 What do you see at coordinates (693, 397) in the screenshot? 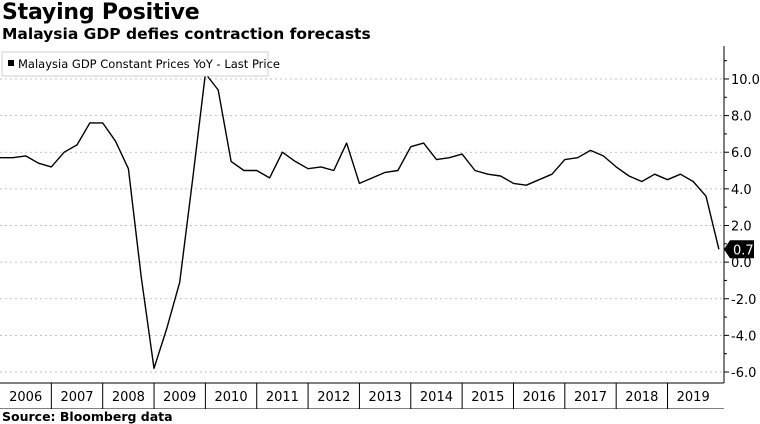
I see `x-tick-label: 2019` at bounding box center [693, 397].